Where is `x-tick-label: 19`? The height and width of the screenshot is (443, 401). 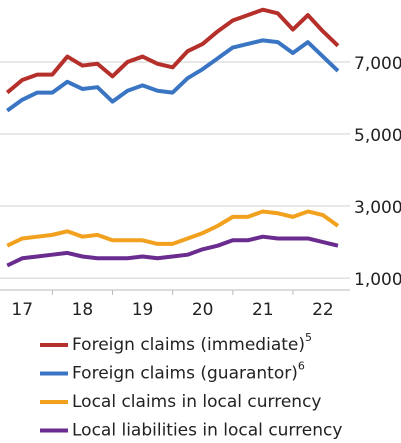
x-tick-label: 19 is located at coordinates (143, 310).